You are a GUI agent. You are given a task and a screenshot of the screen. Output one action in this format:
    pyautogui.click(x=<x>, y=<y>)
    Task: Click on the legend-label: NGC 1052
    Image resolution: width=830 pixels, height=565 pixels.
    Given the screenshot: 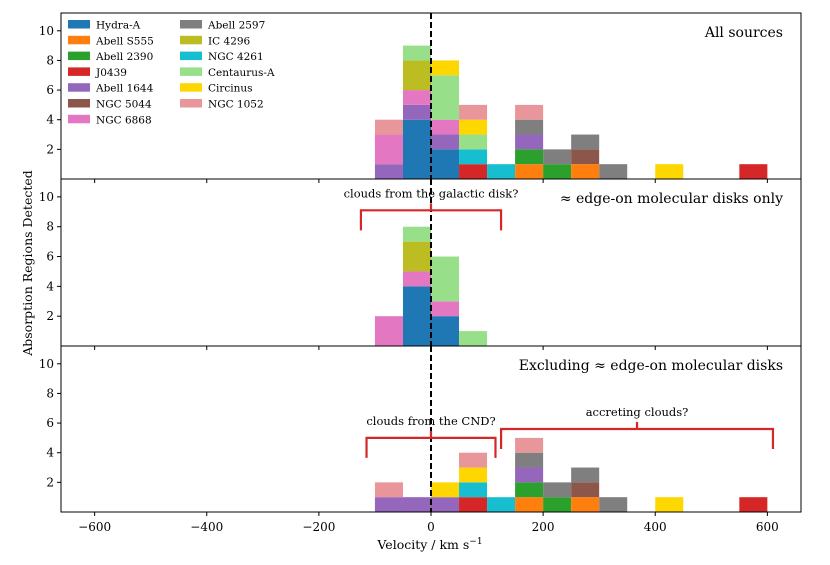 What is the action you would take?
    pyautogui.click(x=236, y=105)
    